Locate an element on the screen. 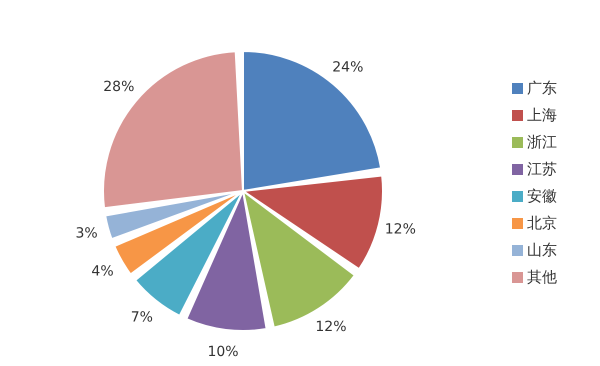 The height and width of the screenshot is (366, 600). legend-label: 上海 is located at coordinates (542, 115).